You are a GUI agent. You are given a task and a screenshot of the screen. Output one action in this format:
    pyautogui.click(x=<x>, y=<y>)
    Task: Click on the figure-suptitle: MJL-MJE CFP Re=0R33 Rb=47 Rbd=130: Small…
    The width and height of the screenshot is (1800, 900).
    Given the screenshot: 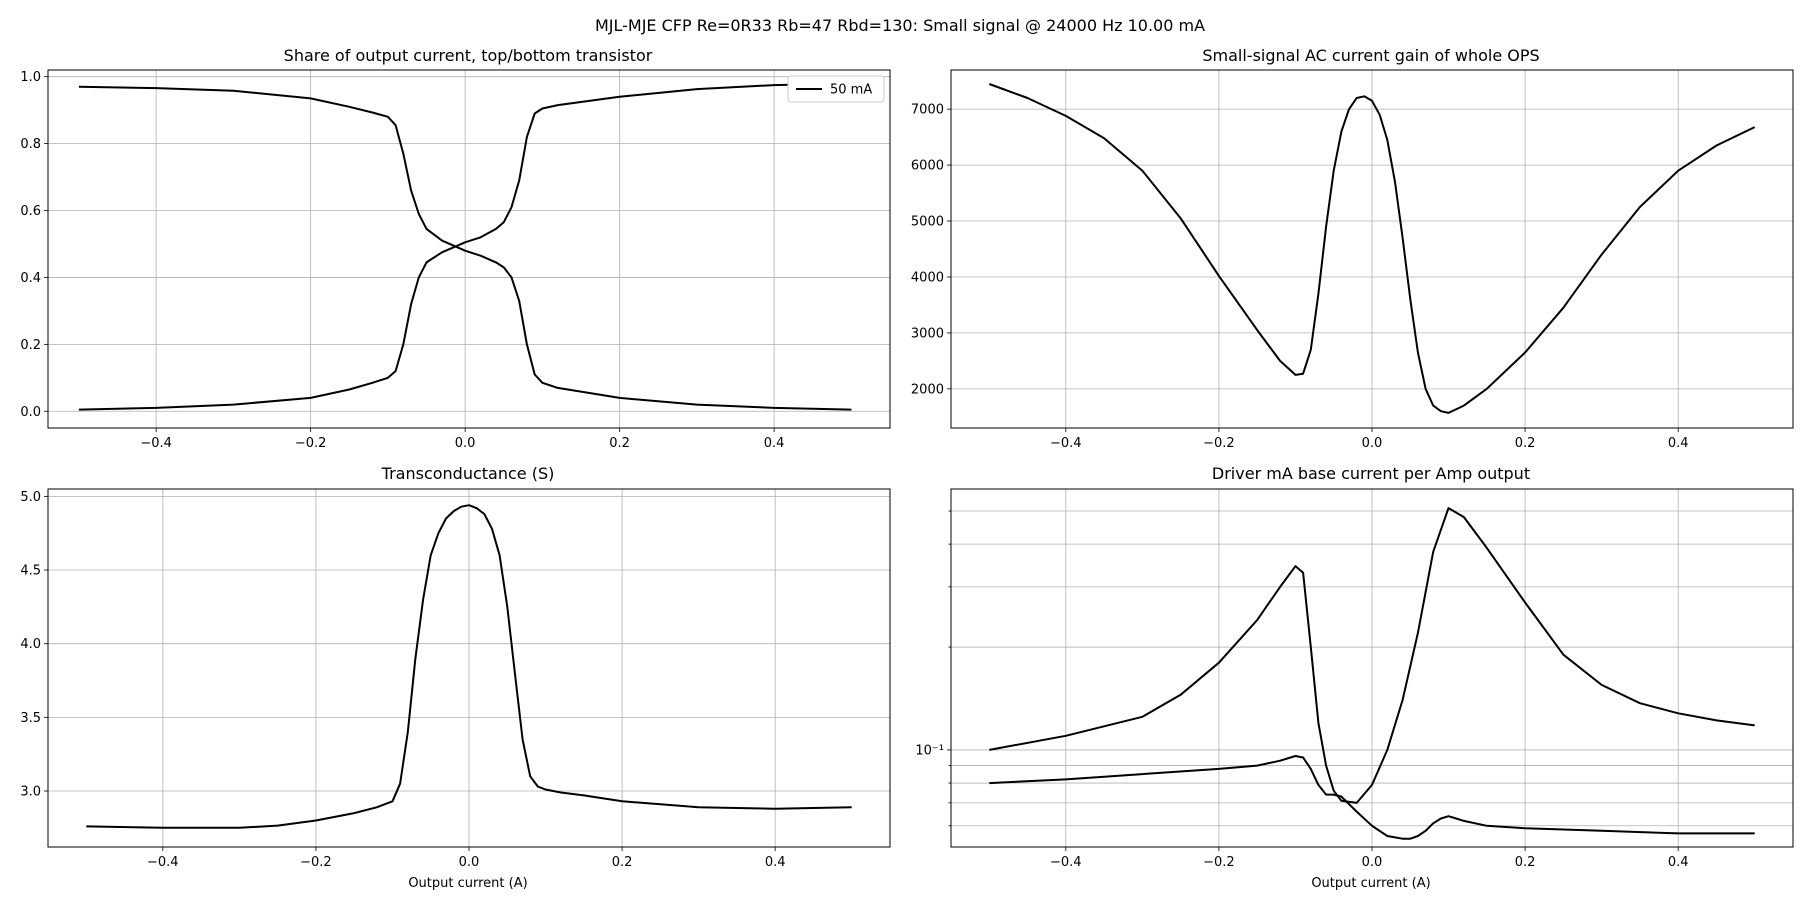 What is the action you would take?
    pyautogui.click(x=900, y=25)
    